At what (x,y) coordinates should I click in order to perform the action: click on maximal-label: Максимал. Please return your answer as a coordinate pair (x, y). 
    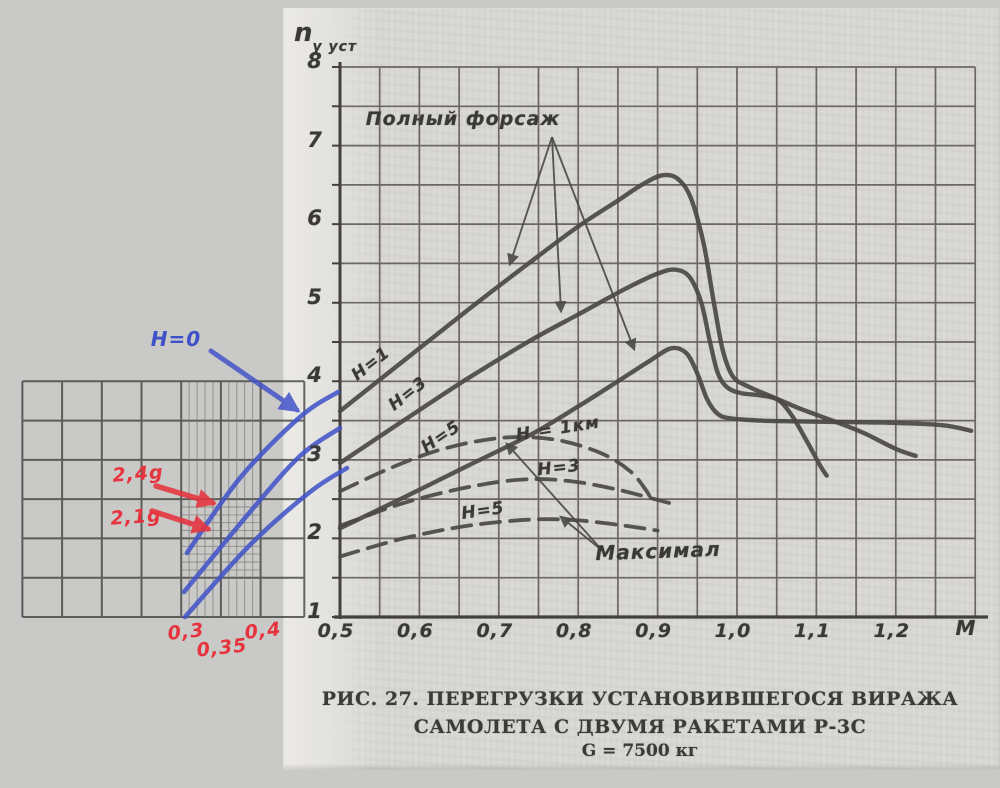
    Looking at the image, I should click on (658, 551).